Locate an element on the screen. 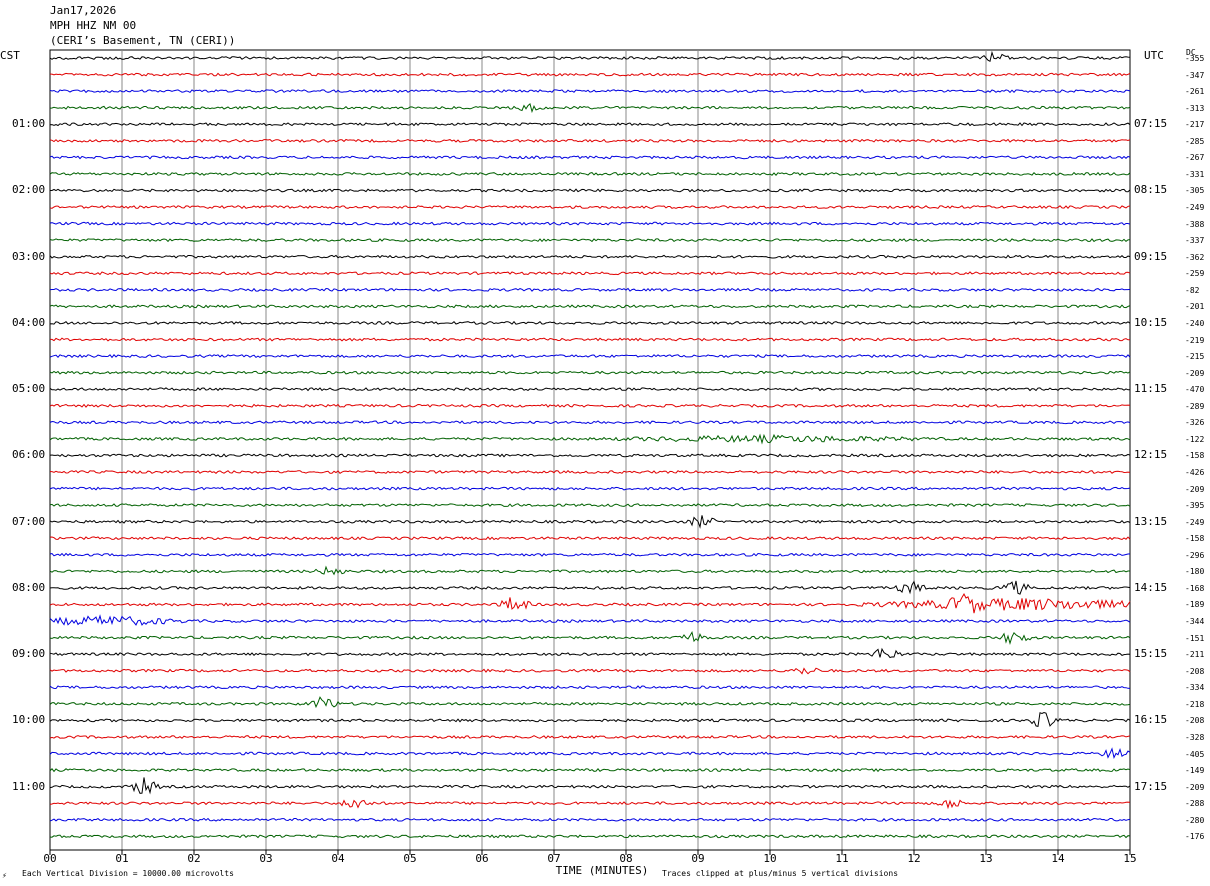 This screenshot has width=1210, height=886. x-tick-label: 12 is located at coordinates (913, 858).